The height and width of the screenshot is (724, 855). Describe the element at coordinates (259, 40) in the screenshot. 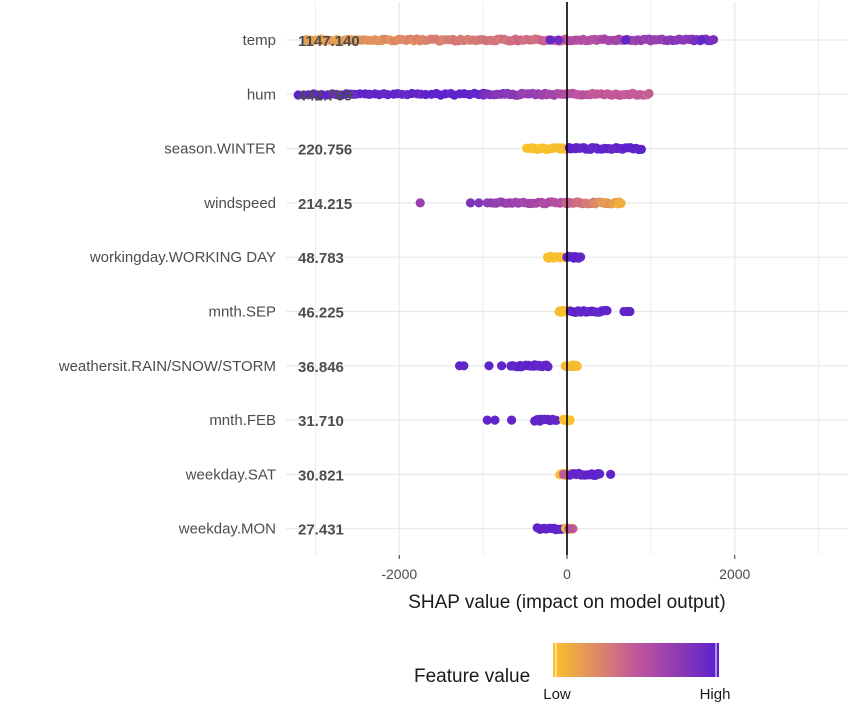

I see `feature-label: temp` at that location.